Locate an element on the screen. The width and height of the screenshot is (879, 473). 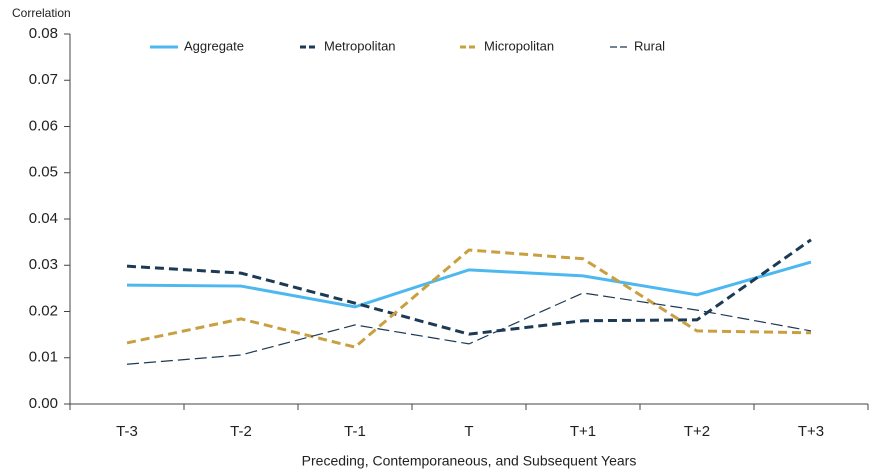
y-tick-label: 0.05 is located at coordinates (43, 172).